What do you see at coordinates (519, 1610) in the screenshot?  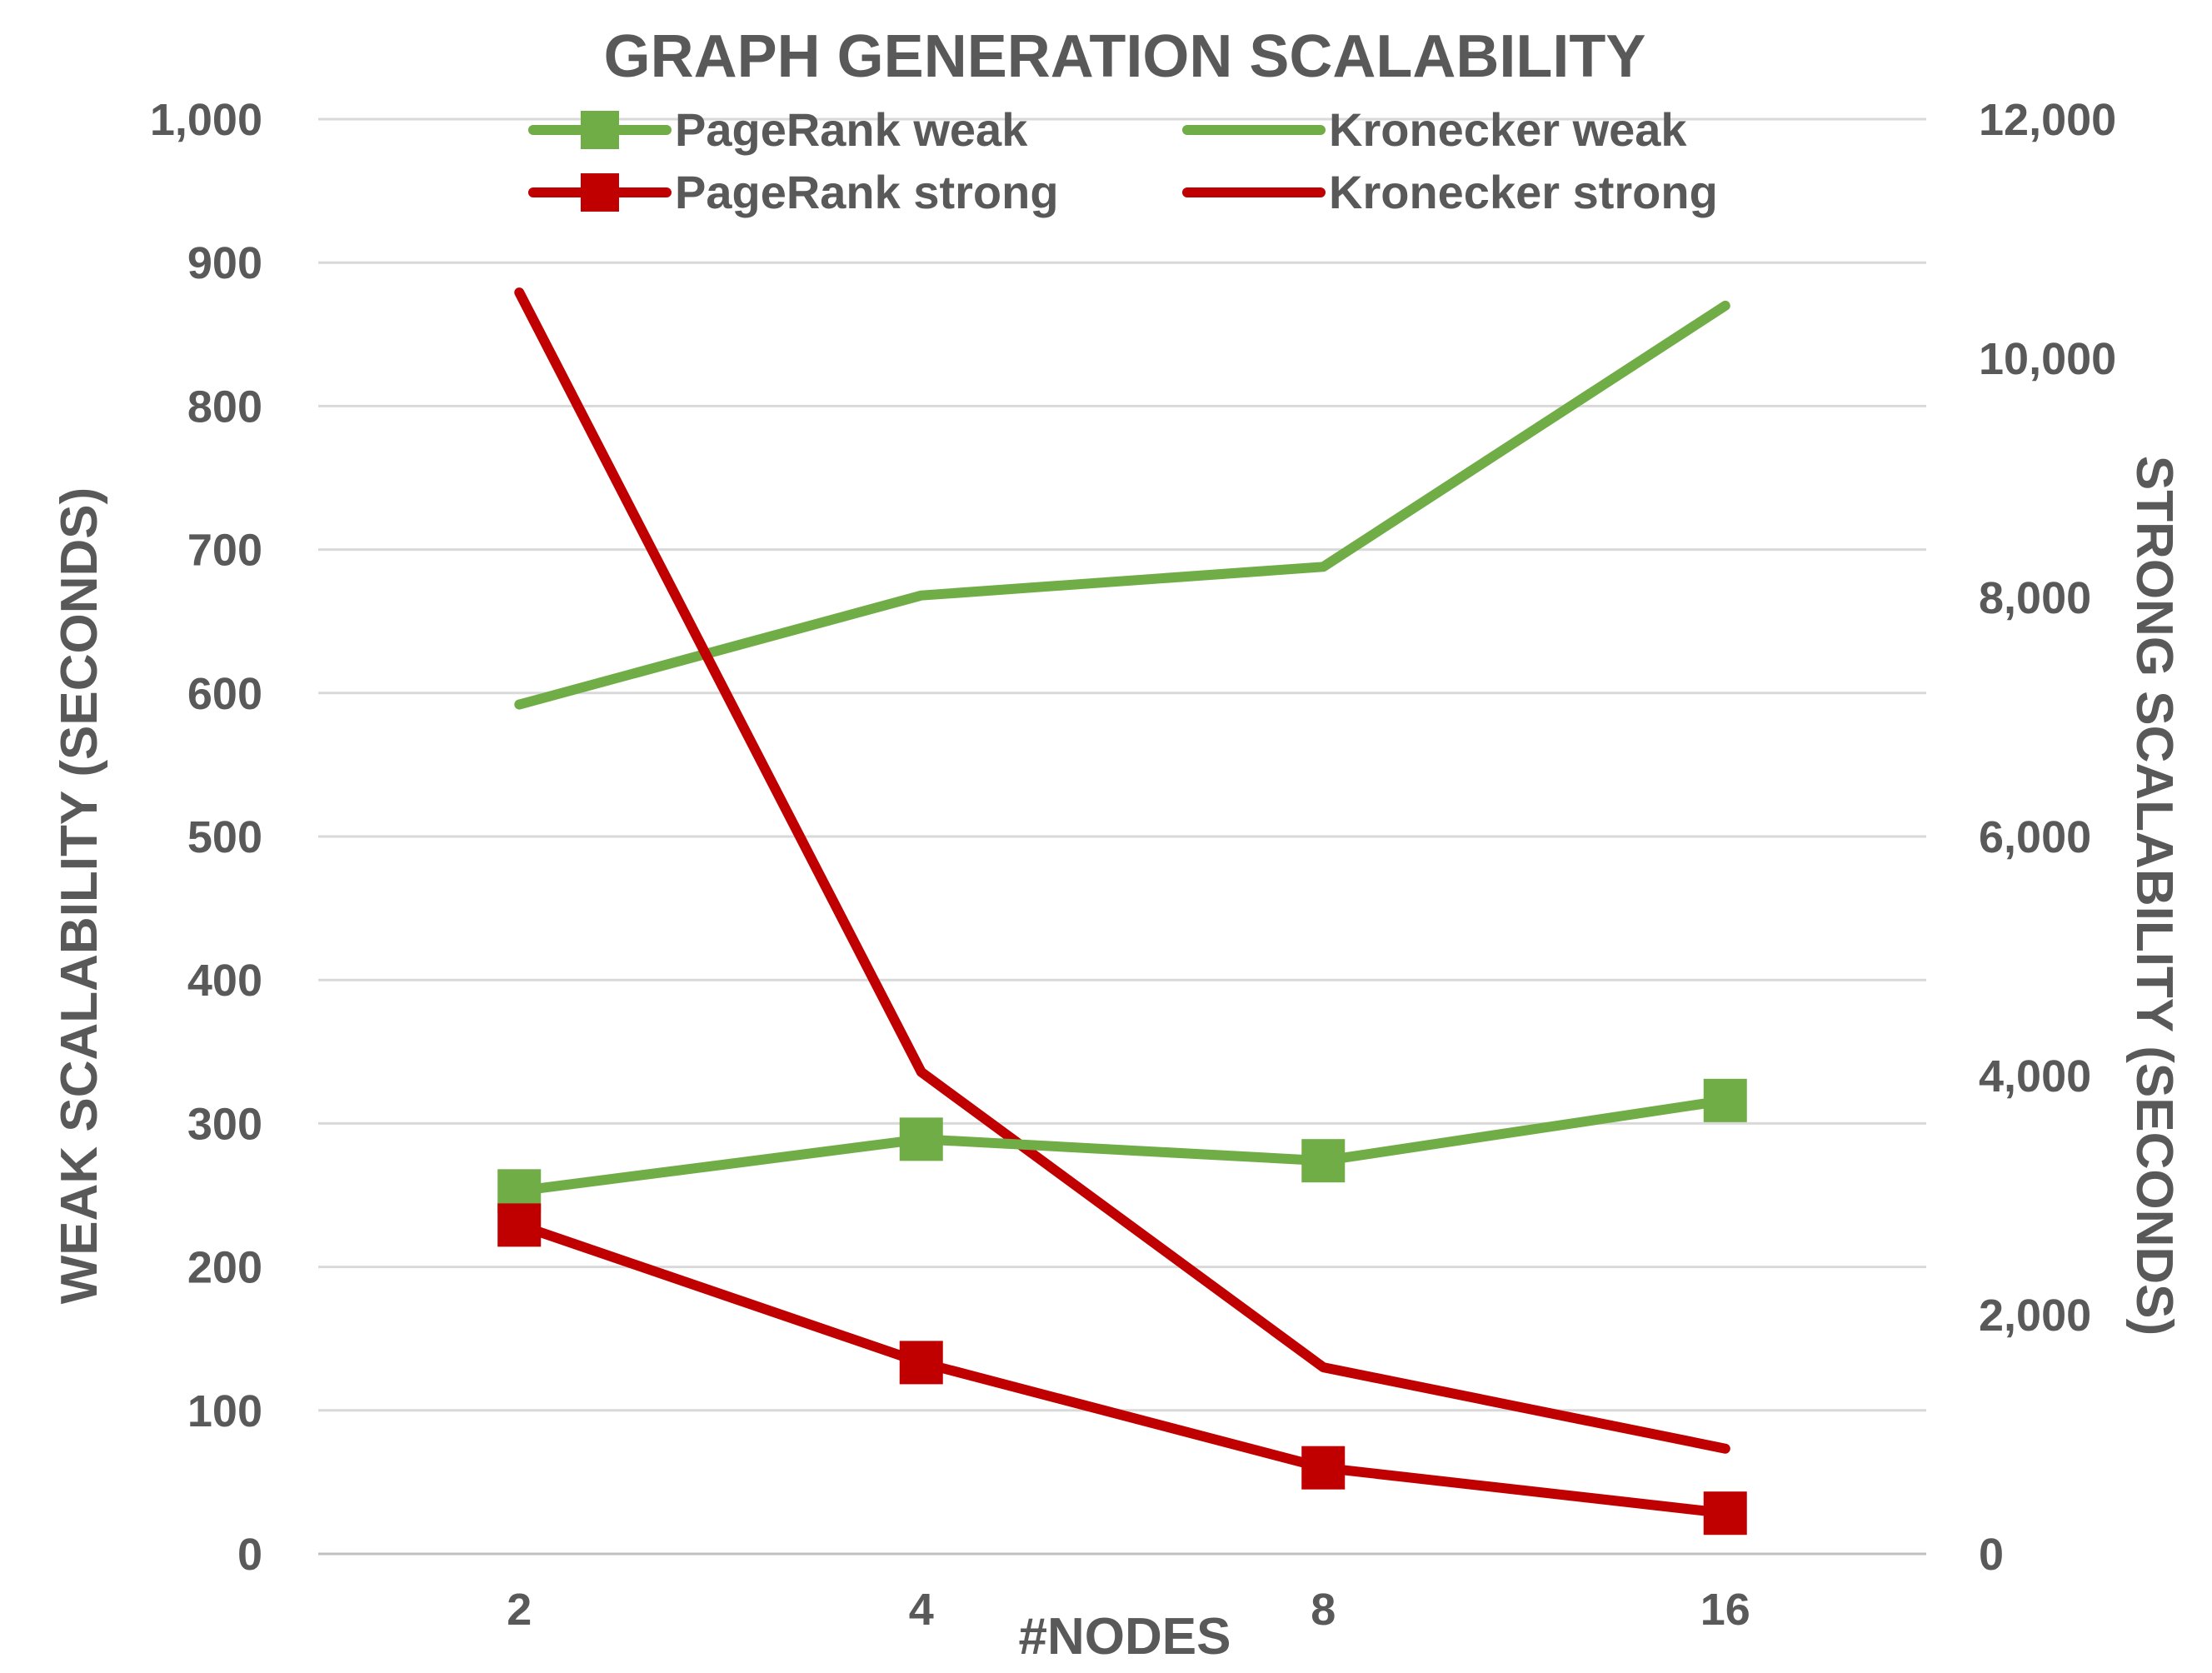 I see `x-tick-label: 2` at bounding box center [519, 1610].